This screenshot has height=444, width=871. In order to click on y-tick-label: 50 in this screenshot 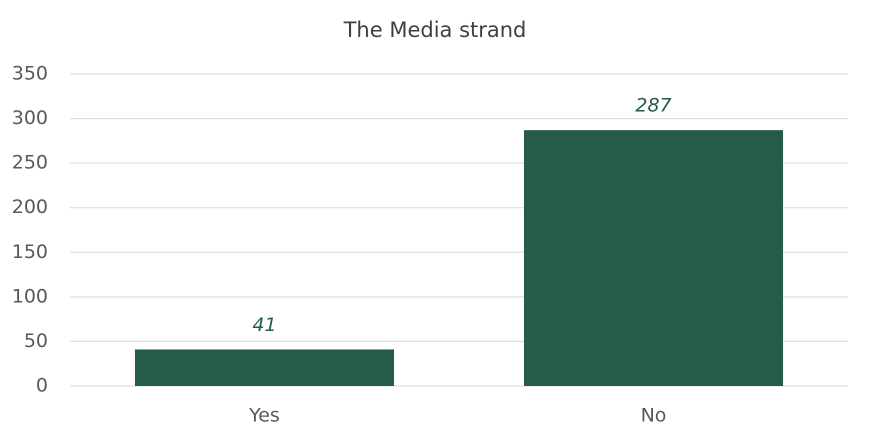, I will do `click(36, 341)`.